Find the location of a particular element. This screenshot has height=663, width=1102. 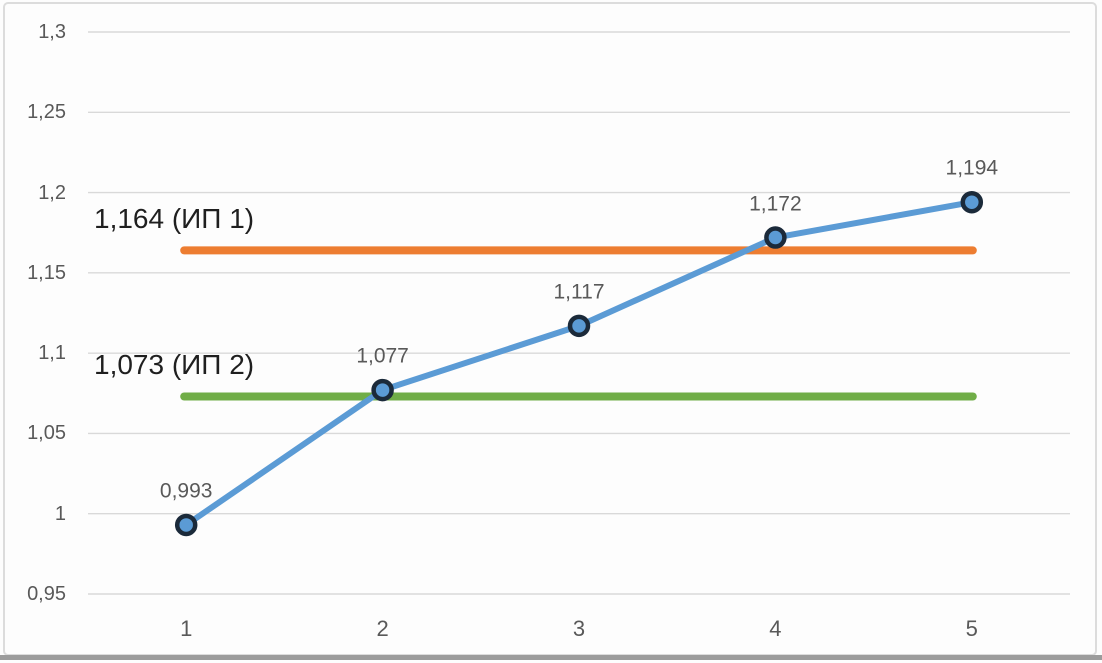

y-tick-label: 1,2 is located at coordinates (52, 192).